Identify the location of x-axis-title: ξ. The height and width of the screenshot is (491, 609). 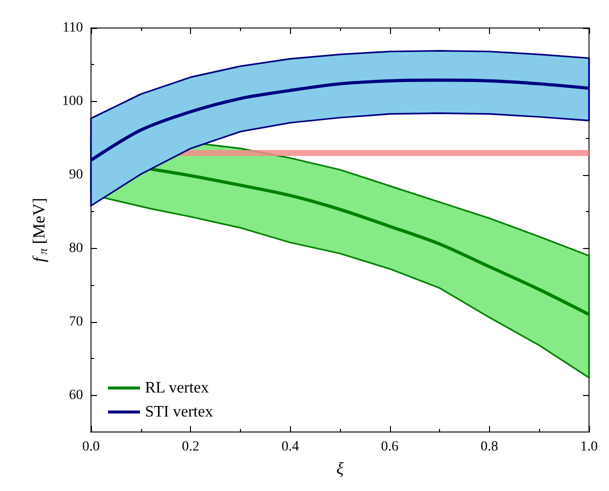
(340, 468).